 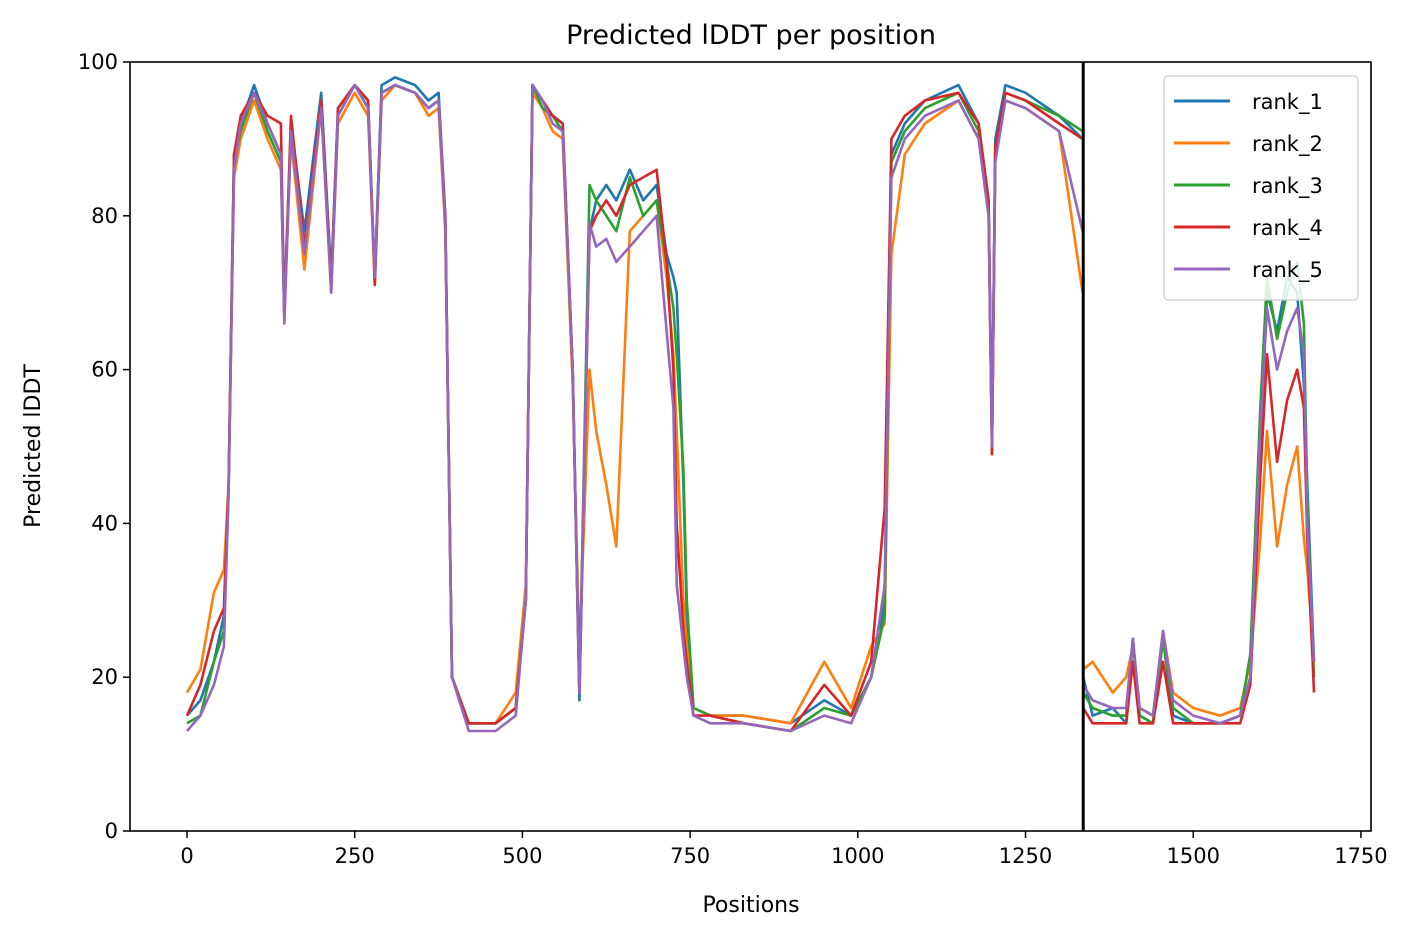 What do you see at coordinates (186, 856) in the screenshot?
I see `x-tick-label: 0` at bounding box center [186, 856].